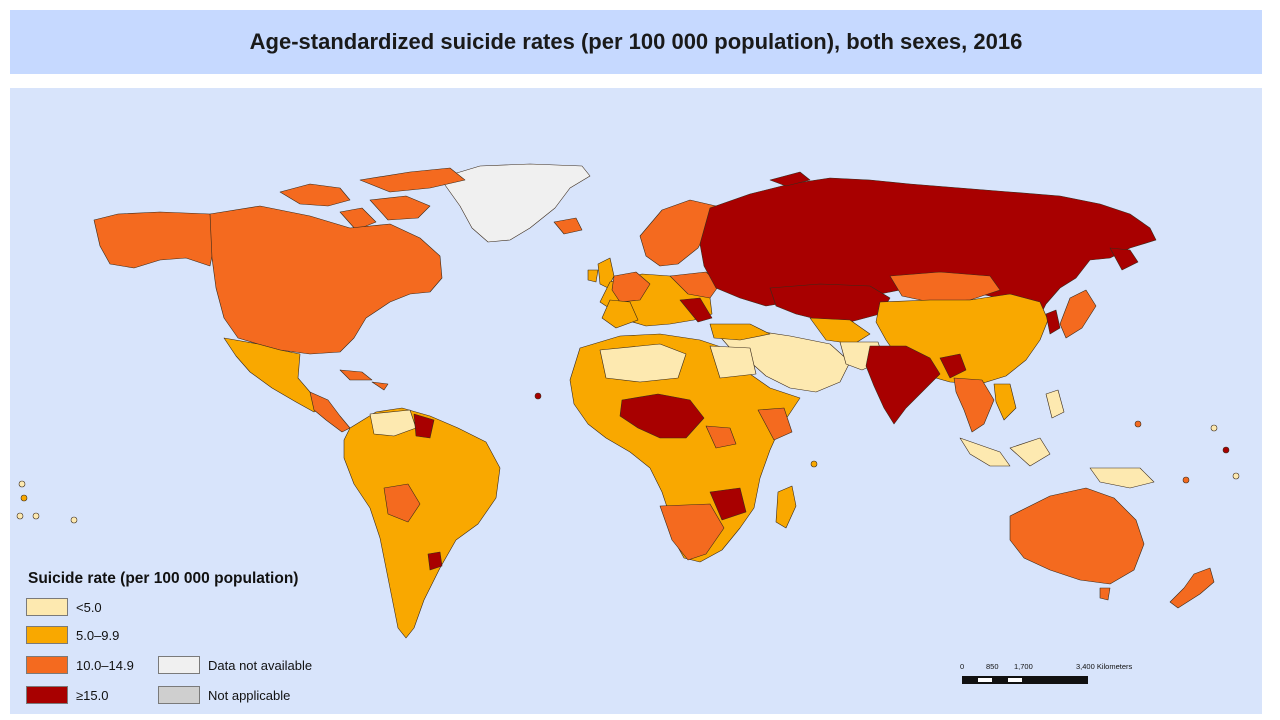  I want to click on greenland-region, so click(515, 203).